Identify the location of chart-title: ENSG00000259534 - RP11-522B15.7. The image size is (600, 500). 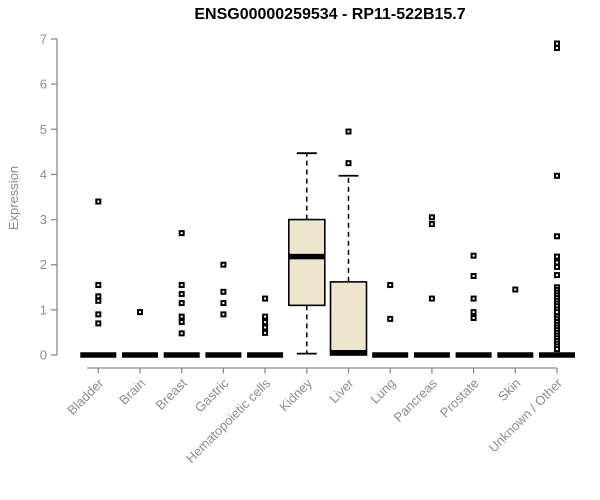
(330, 14).